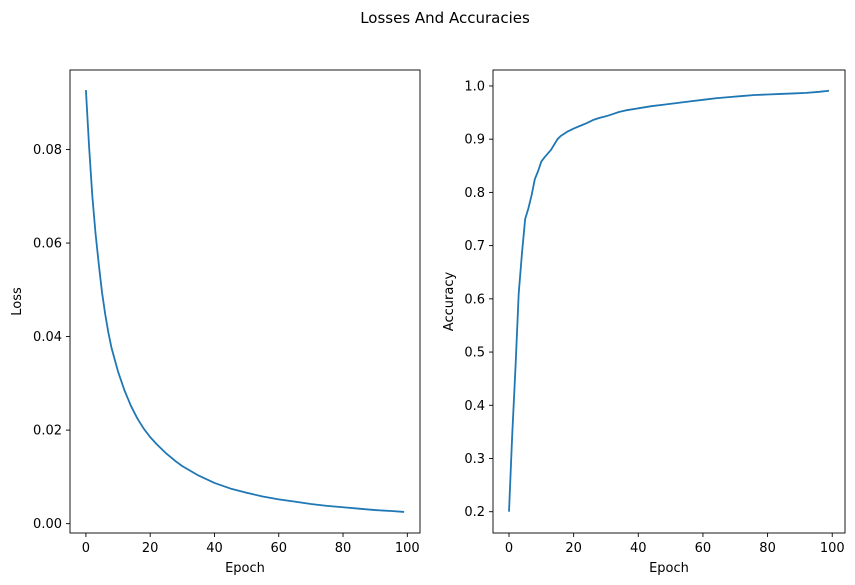  Describe the element at coordinates (17, 301) in the screenshot. I see `loss-y-axis-label: Loss` at that location.